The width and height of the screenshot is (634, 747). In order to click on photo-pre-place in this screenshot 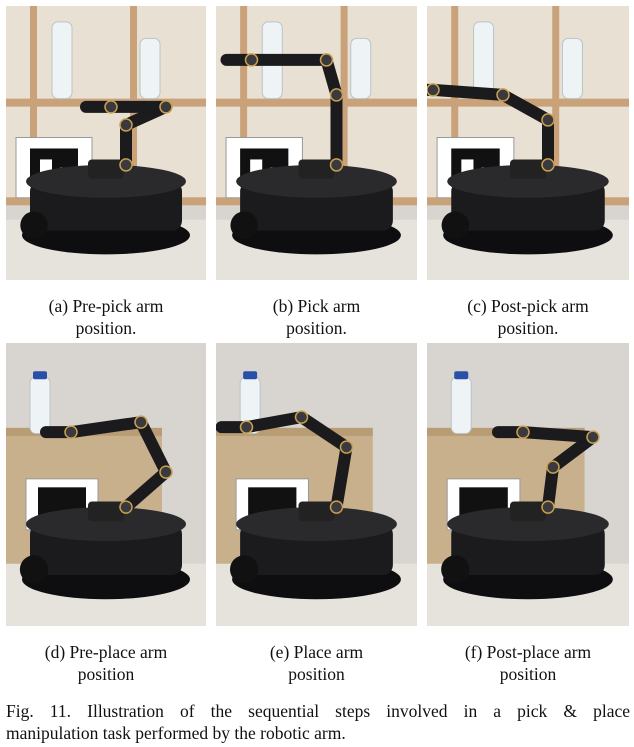, I will do `click(106, 484)`.